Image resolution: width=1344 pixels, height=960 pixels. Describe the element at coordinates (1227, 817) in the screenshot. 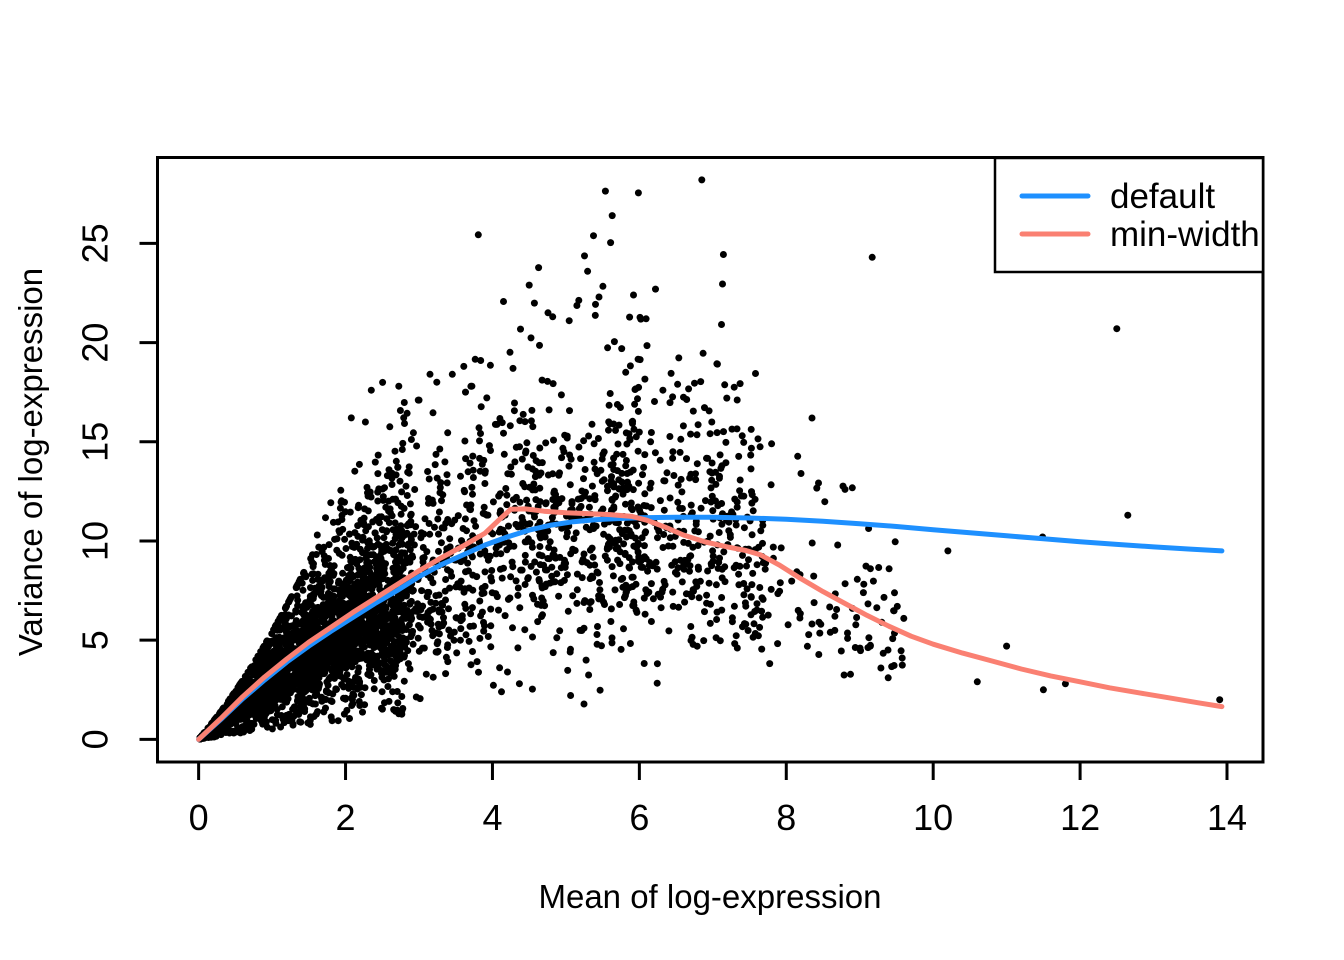

I see `x-tick-label: 14` at that location.